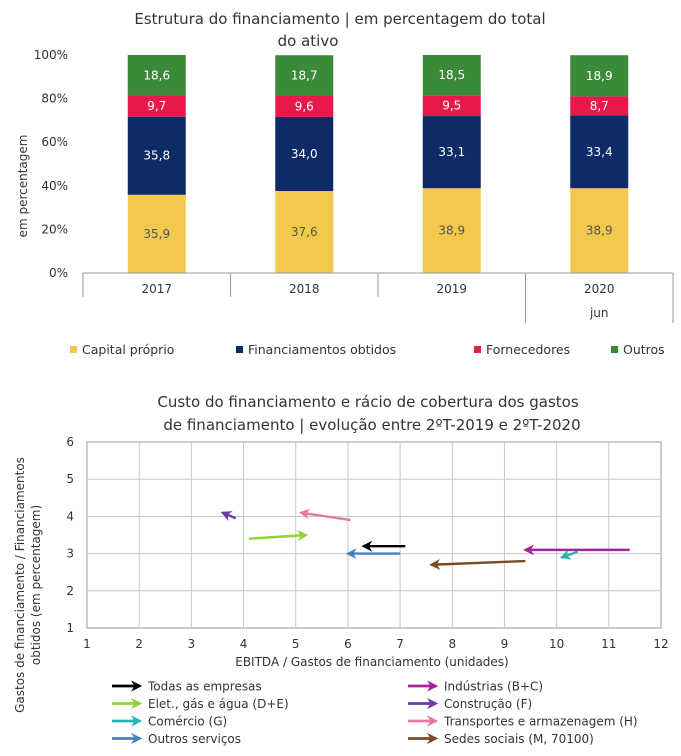 This screenshot has width=681, height=756. I want to click on bar-financiamentos-obtidos-2018, so click(304, 154).